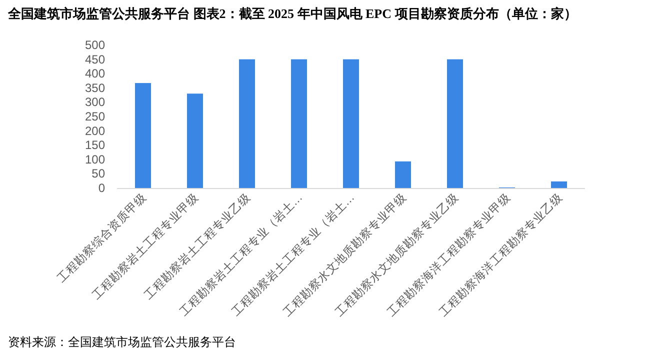  I want to click on text: 资料来源：全国建筑市场监管公共服务平台, so click(122, 342).